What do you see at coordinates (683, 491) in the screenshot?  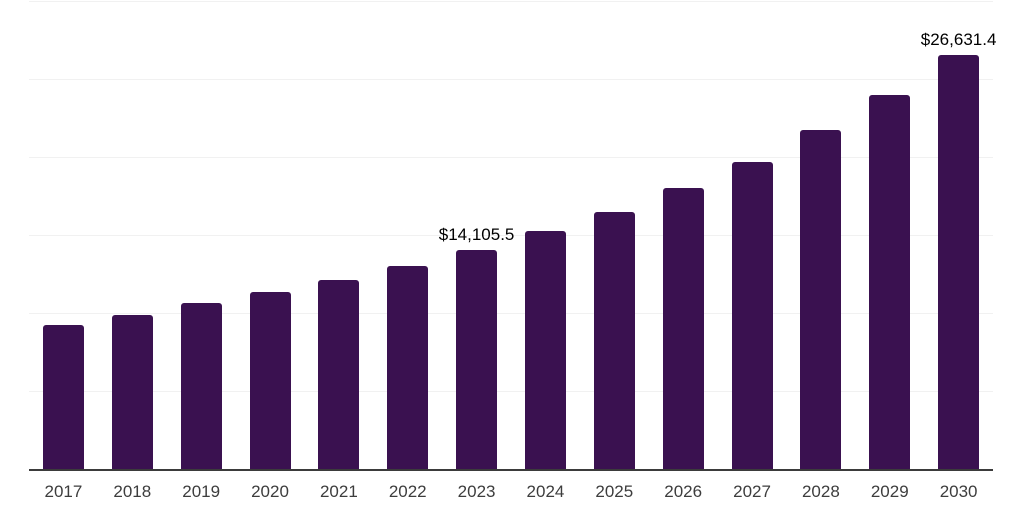 I see `x-tick-2026: 2026` at bounding box center [683, 491].